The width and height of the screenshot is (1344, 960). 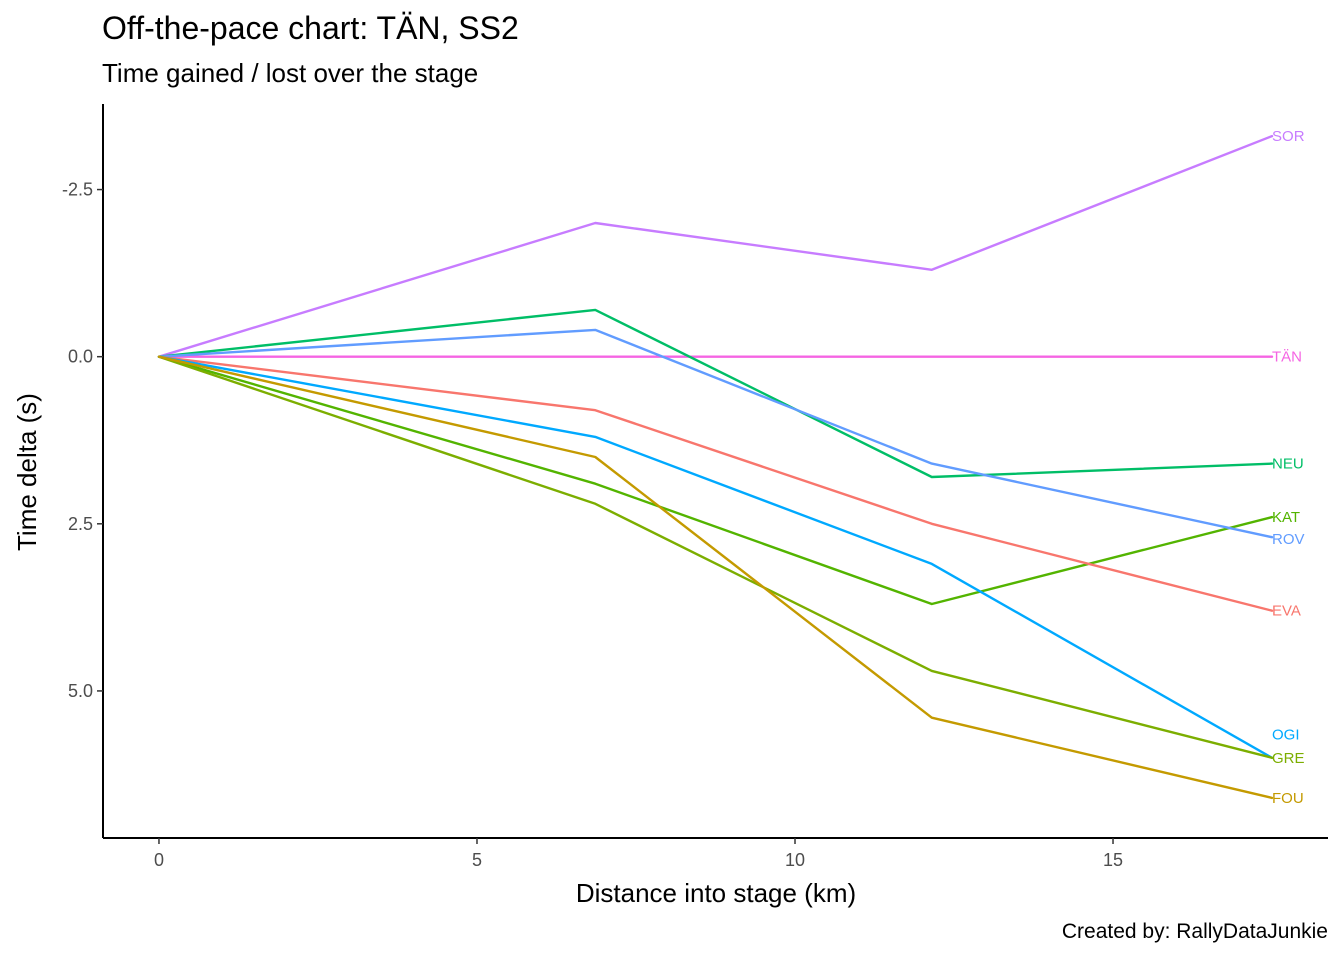 What do you see at coordinates (795, 860) in the screenshot?
I see `x-tick-label: 10` at bounding box center [795, 860].